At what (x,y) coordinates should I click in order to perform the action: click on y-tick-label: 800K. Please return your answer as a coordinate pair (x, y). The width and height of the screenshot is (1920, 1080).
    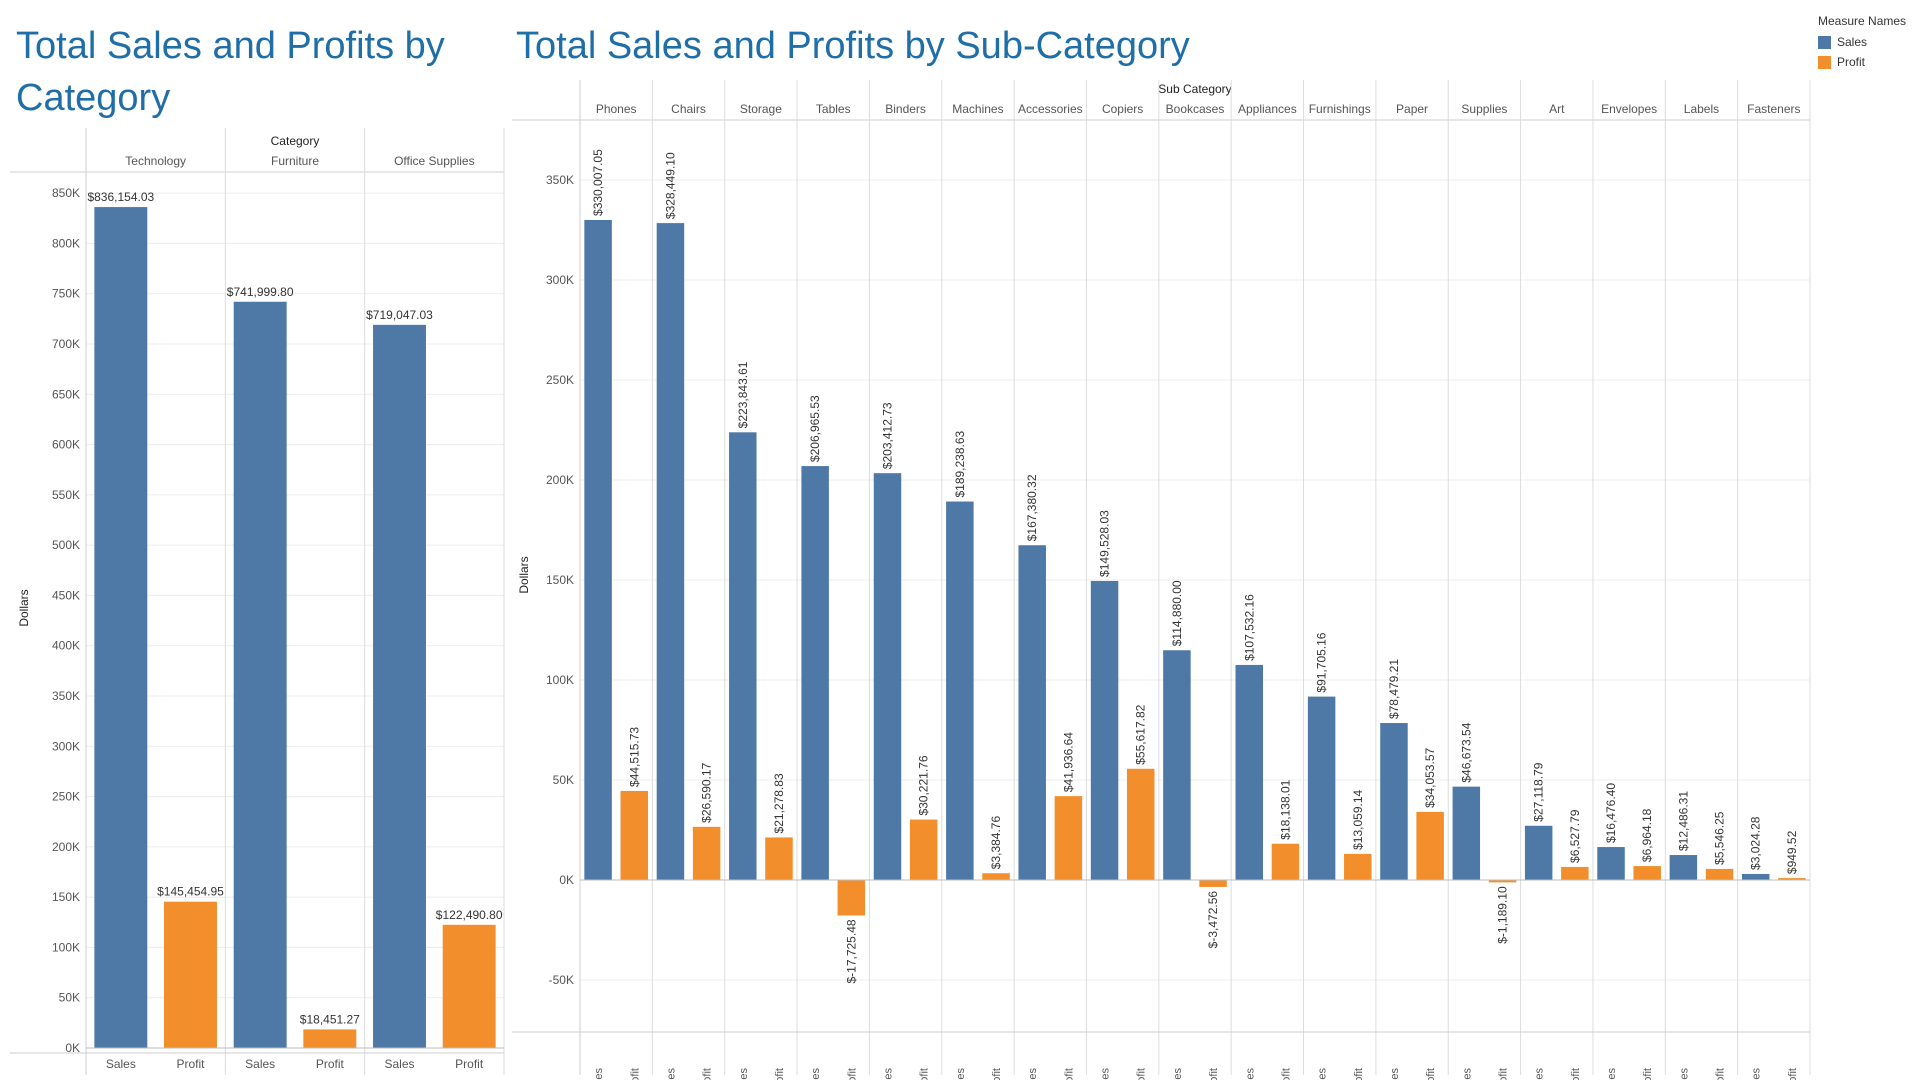
    Looking at the image, I should click on (66, 243).